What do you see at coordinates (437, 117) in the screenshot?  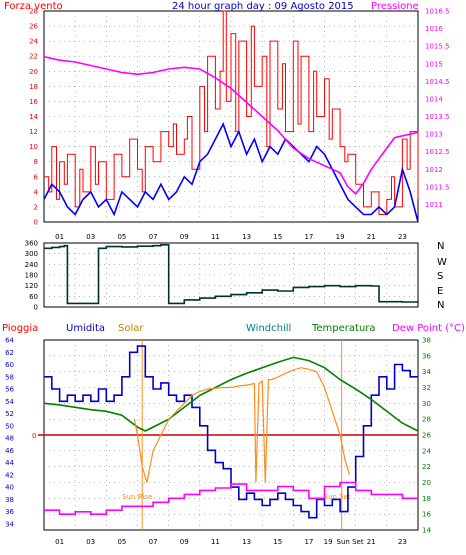 I see `pressure-ytick-5: 1013.5` at bounding box center [437, 117].